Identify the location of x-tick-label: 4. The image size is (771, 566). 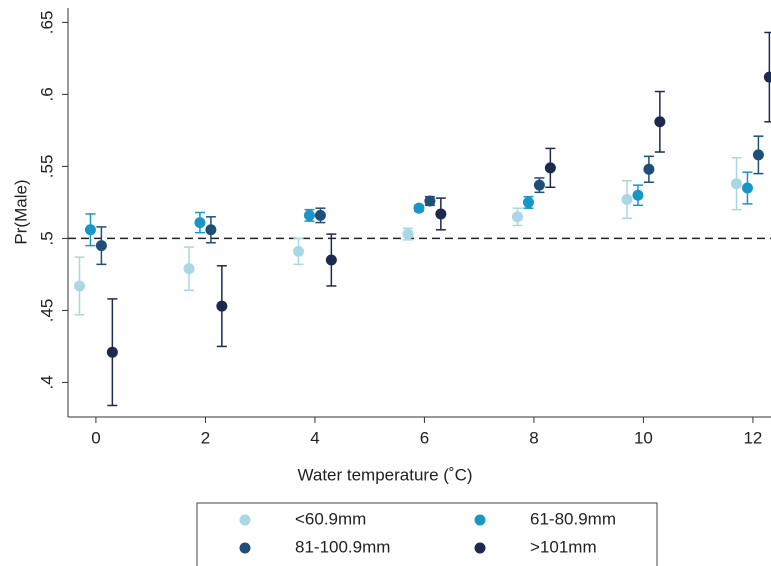
(314, 437).